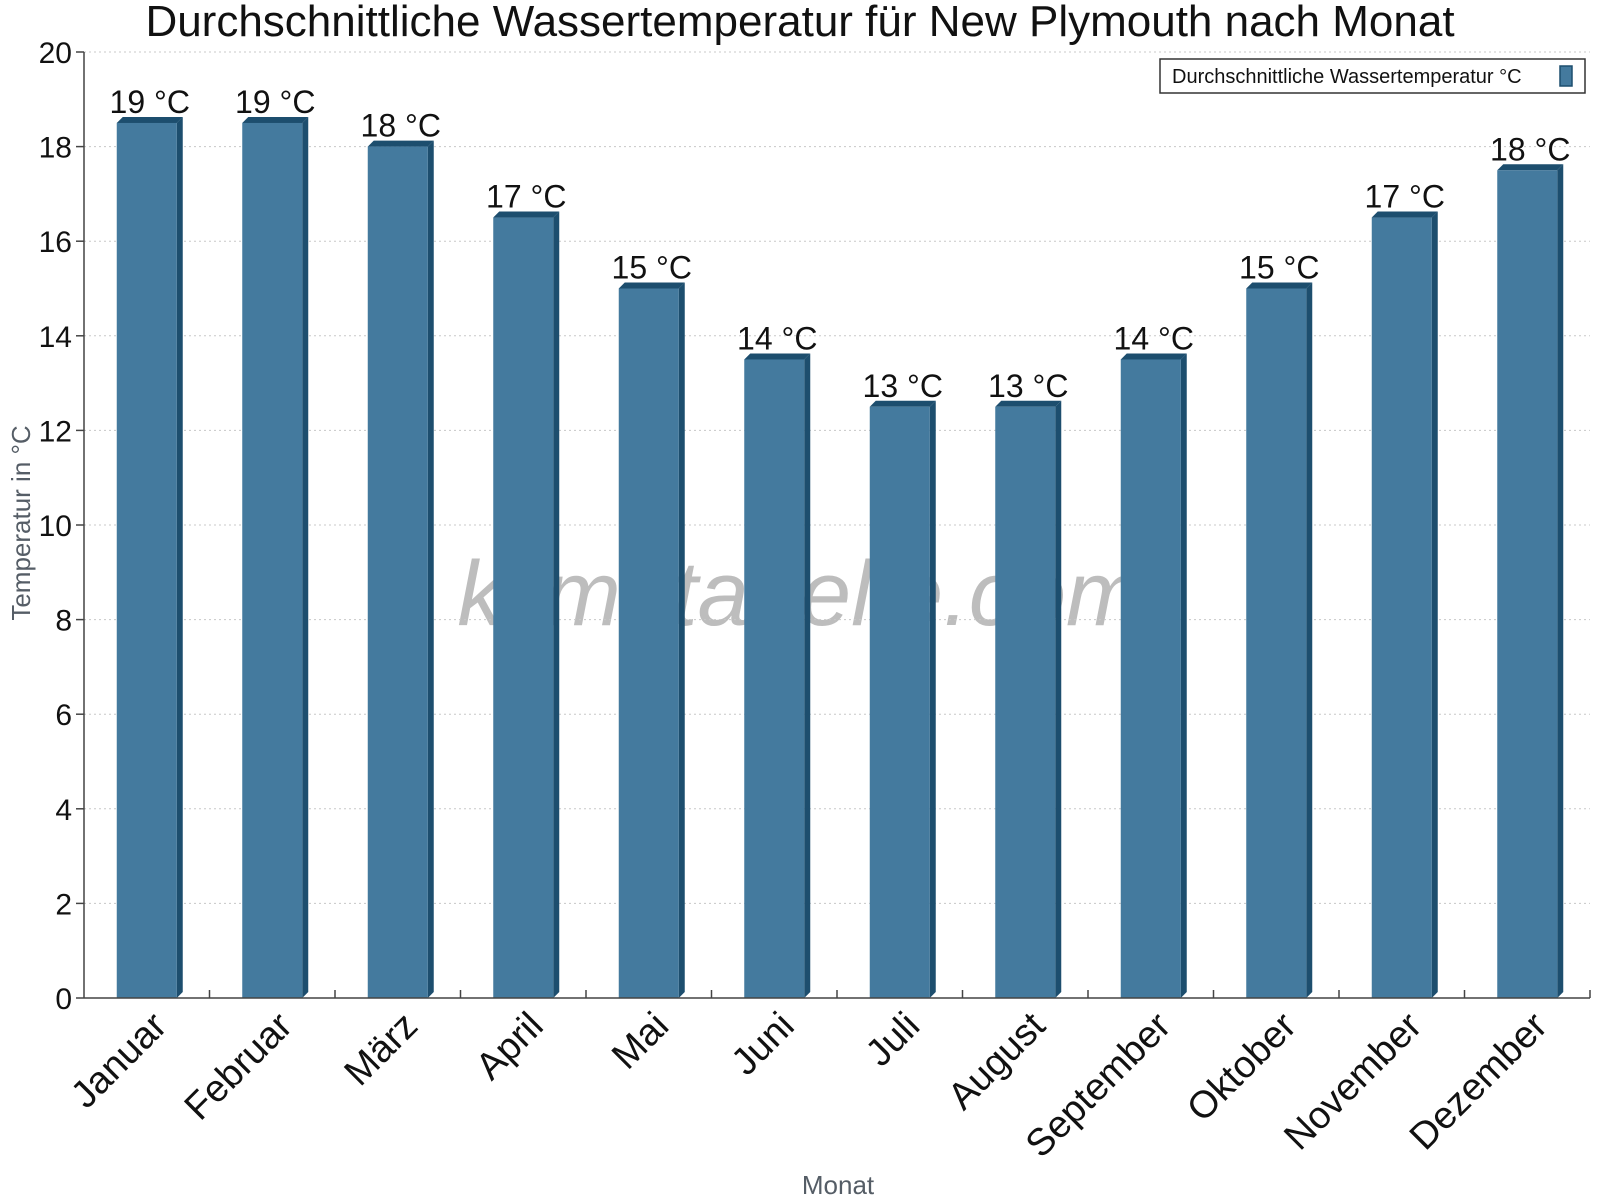 The width and height of the screenshot is (1600, 1200). What do you see at coordinates (55, 431) in the screenshot?
I see `y-tick-label: 12` at bounding box center [55, 431].